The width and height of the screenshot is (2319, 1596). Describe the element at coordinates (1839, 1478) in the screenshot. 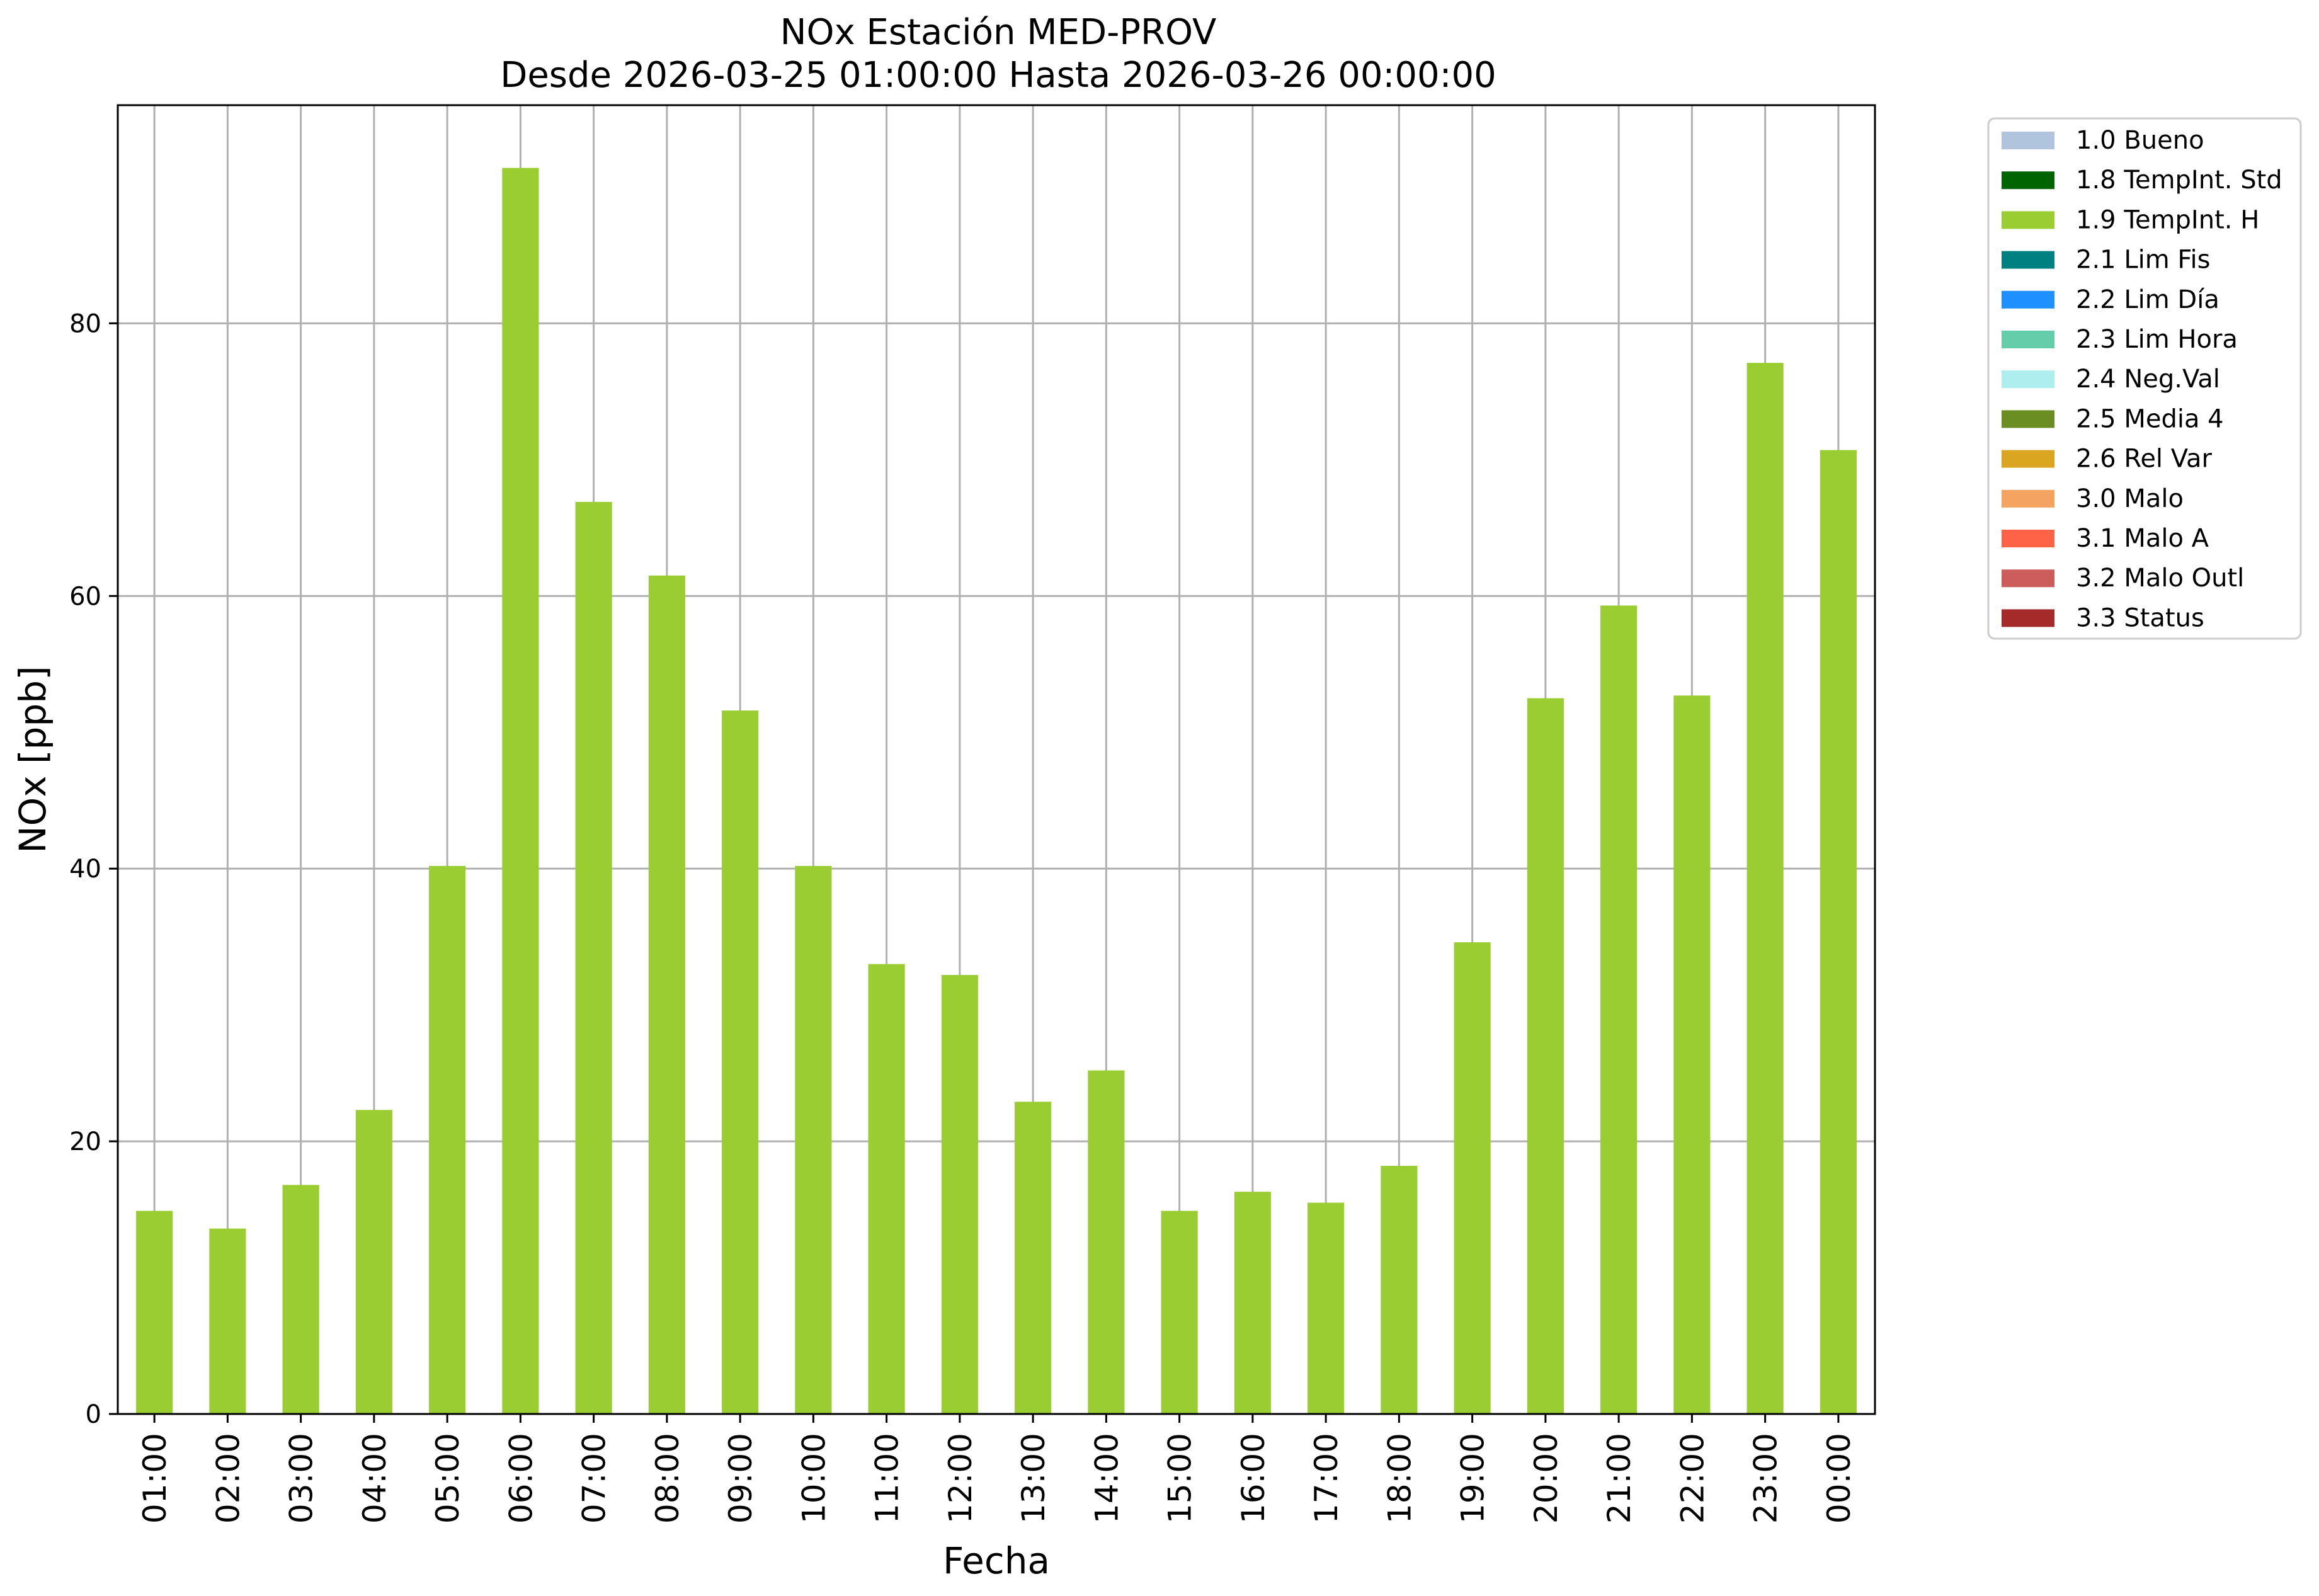

I see `x-tick-label: 00:00` at that location.